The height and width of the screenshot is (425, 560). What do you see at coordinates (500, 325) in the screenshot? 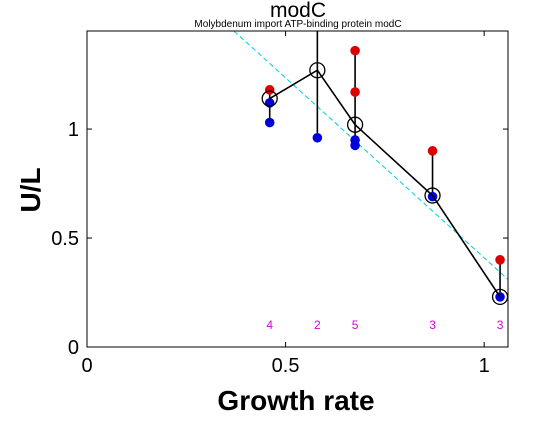
I see `count-label-4: 3` at bounding box center [500, 325].